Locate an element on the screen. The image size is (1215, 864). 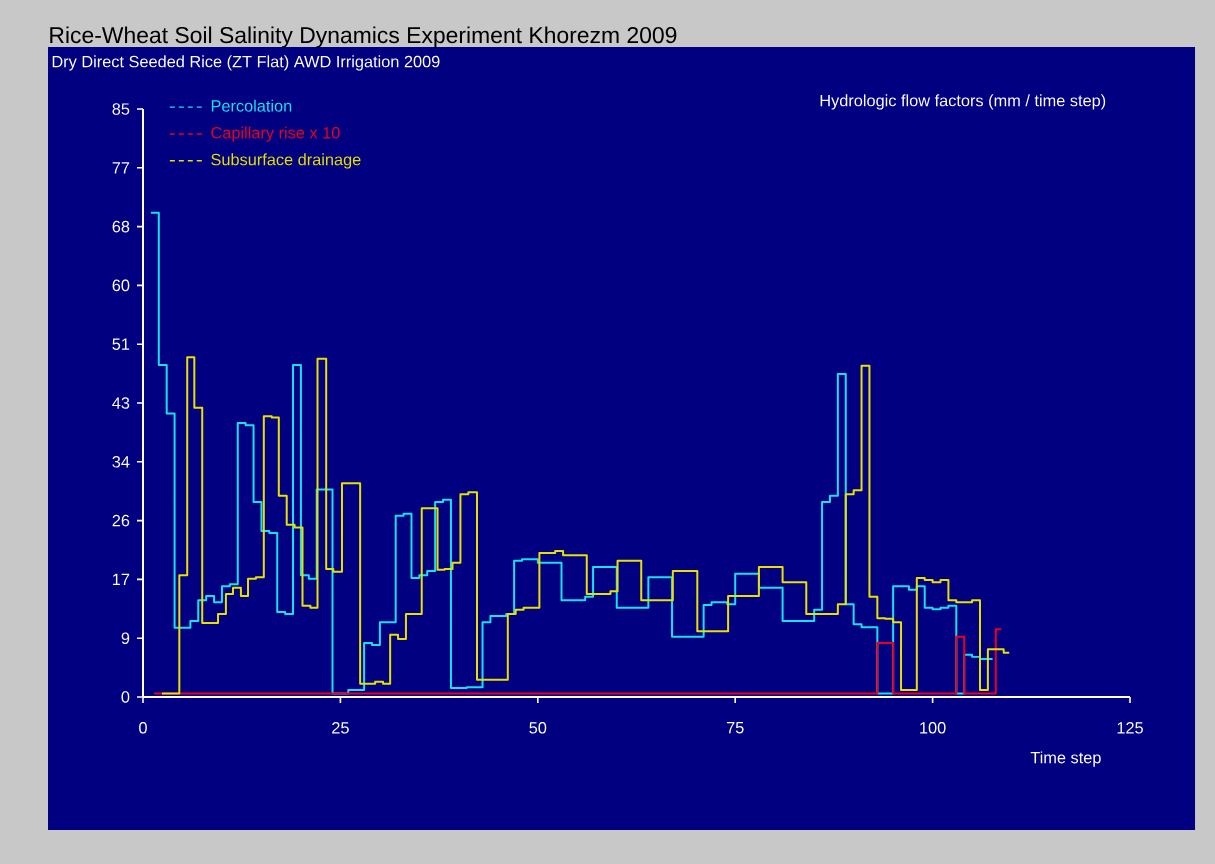
y-axis-title: Hydrologic flow factors (mm / time step) is located at coordinates (963, 102).